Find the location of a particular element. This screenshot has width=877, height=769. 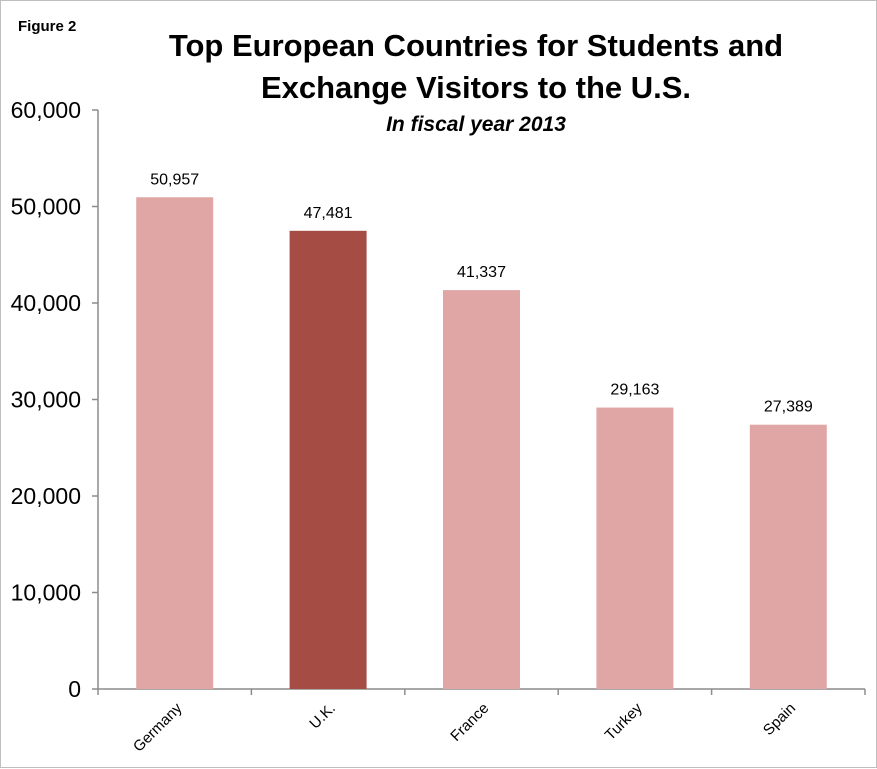

x-category-label: Spain is located at coordinates (779, 719).